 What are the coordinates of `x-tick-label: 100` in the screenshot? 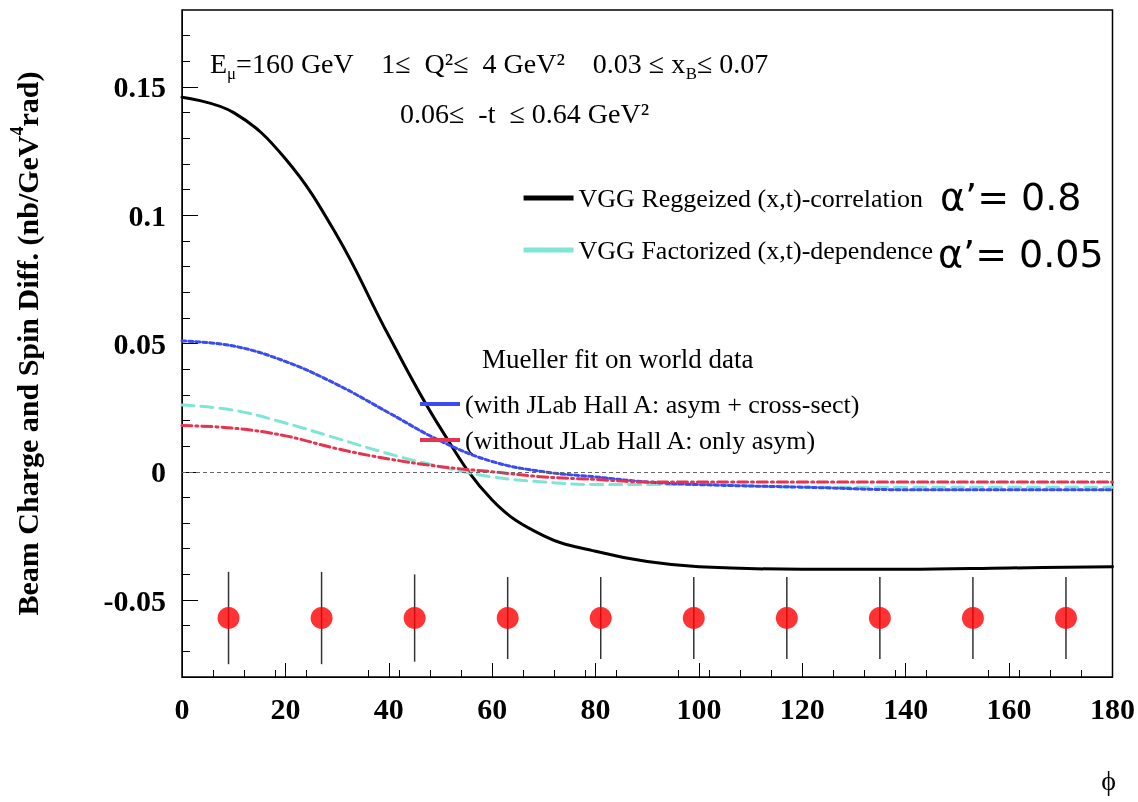 It's located at (699, 708).